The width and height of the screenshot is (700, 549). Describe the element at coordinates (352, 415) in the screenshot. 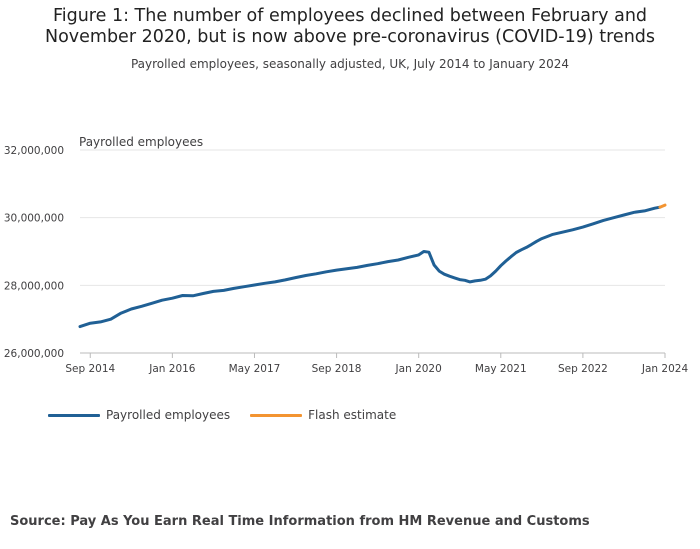

I see `legend-label-flash-estimate: Flash estimate` at that location.